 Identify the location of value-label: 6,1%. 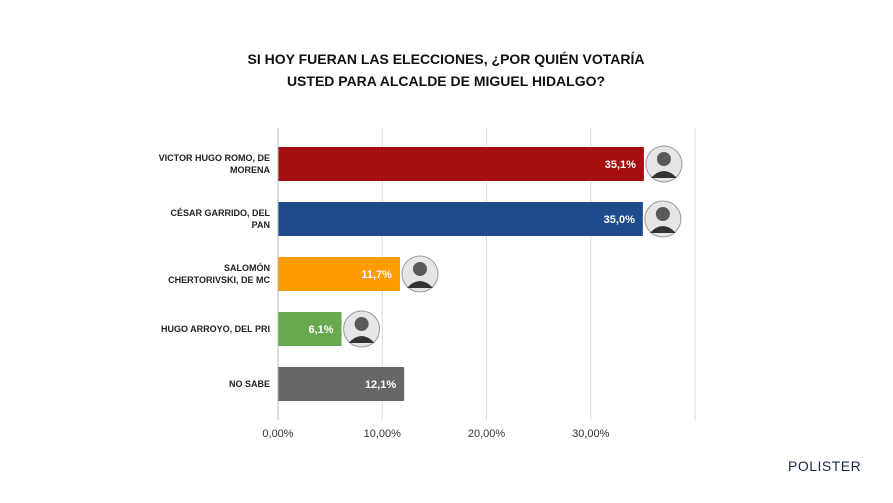
(321, 330).